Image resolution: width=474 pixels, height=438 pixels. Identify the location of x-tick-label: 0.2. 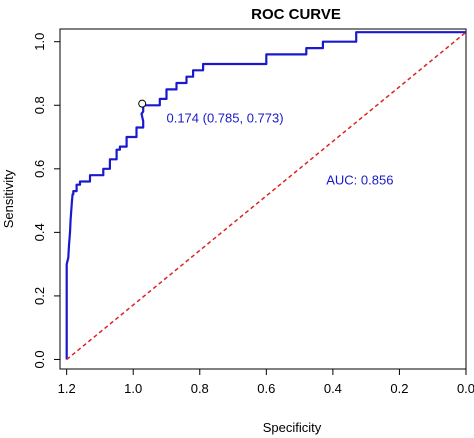
(399, 388).